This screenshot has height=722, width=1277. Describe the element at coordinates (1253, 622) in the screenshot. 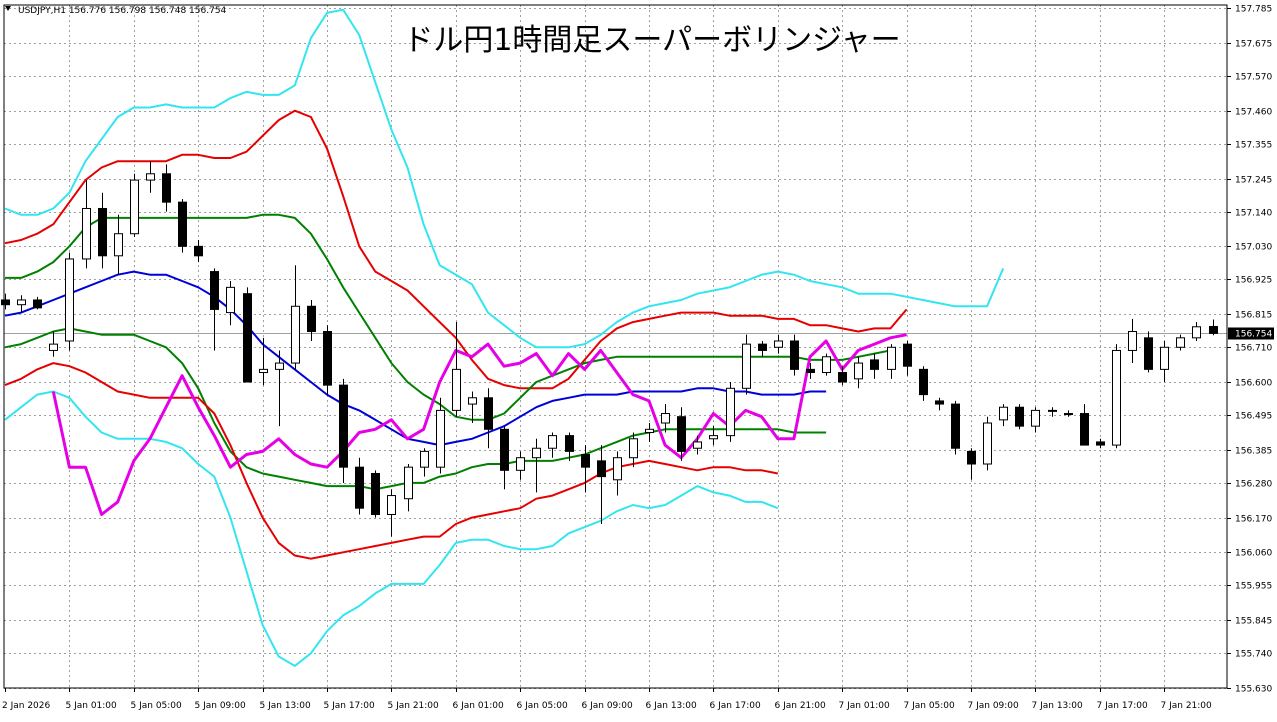

I see `y-tick-label: 155.845` at that location.